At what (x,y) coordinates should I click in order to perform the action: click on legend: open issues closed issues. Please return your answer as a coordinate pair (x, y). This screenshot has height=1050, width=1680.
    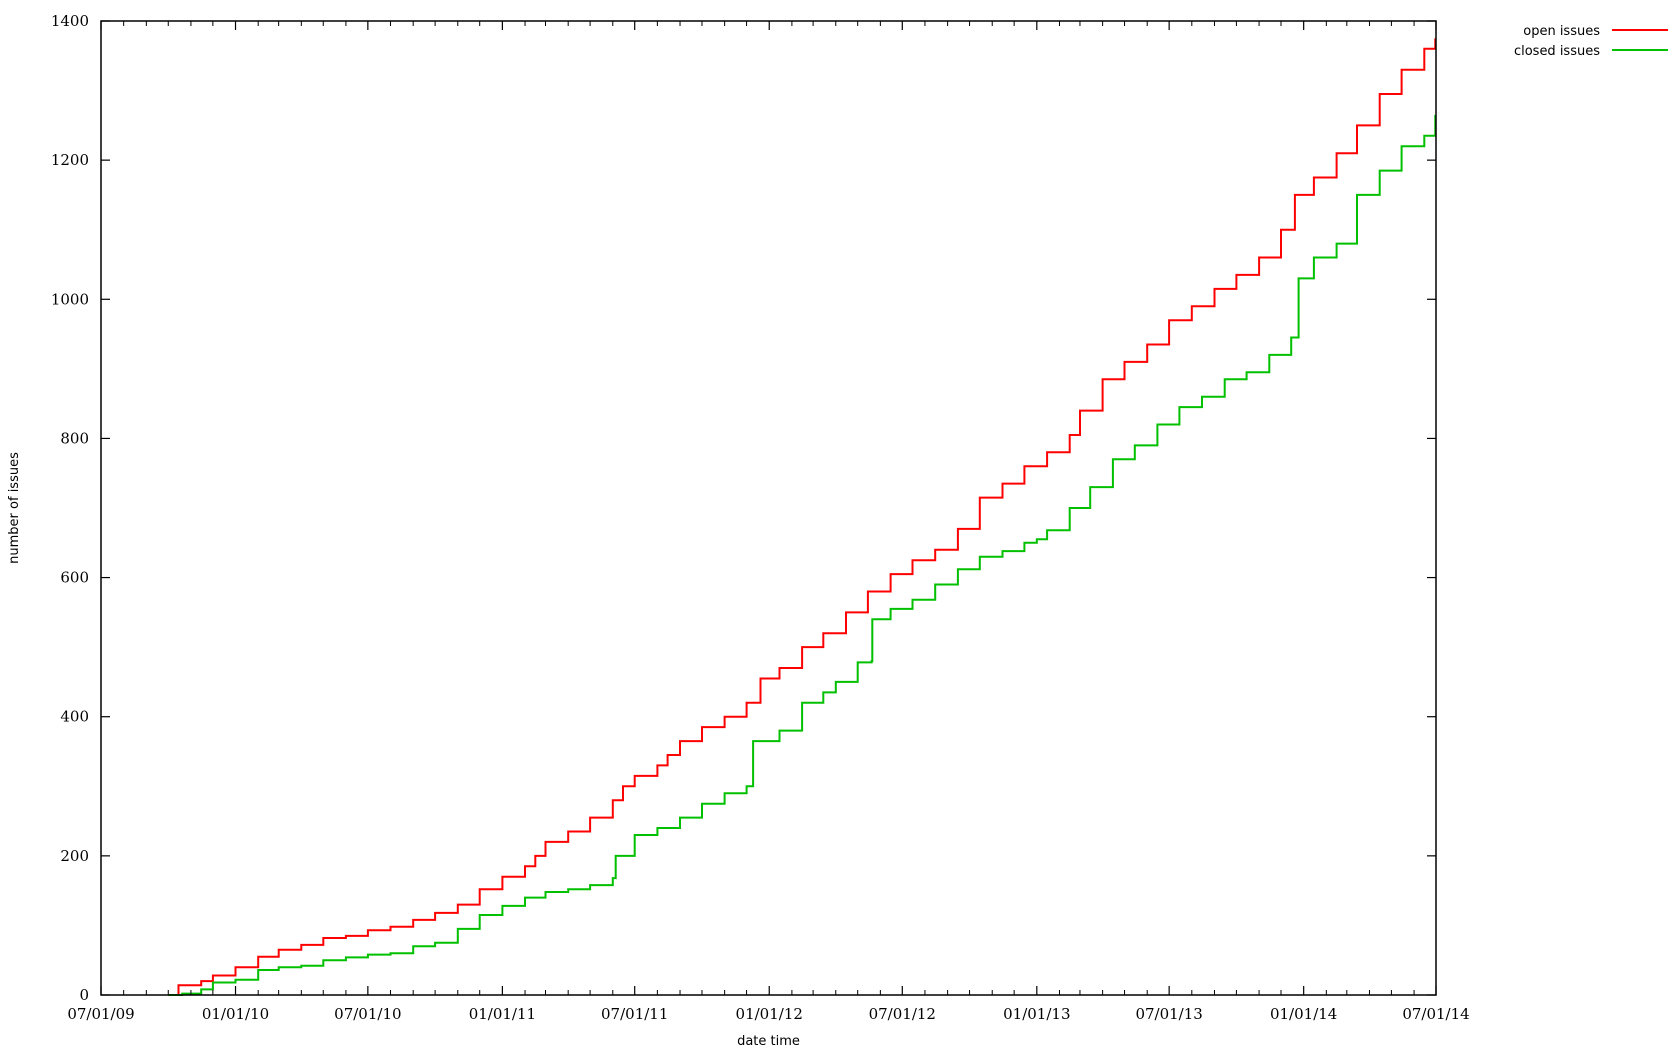
    Looking at the image, I should click on (1591, 41).